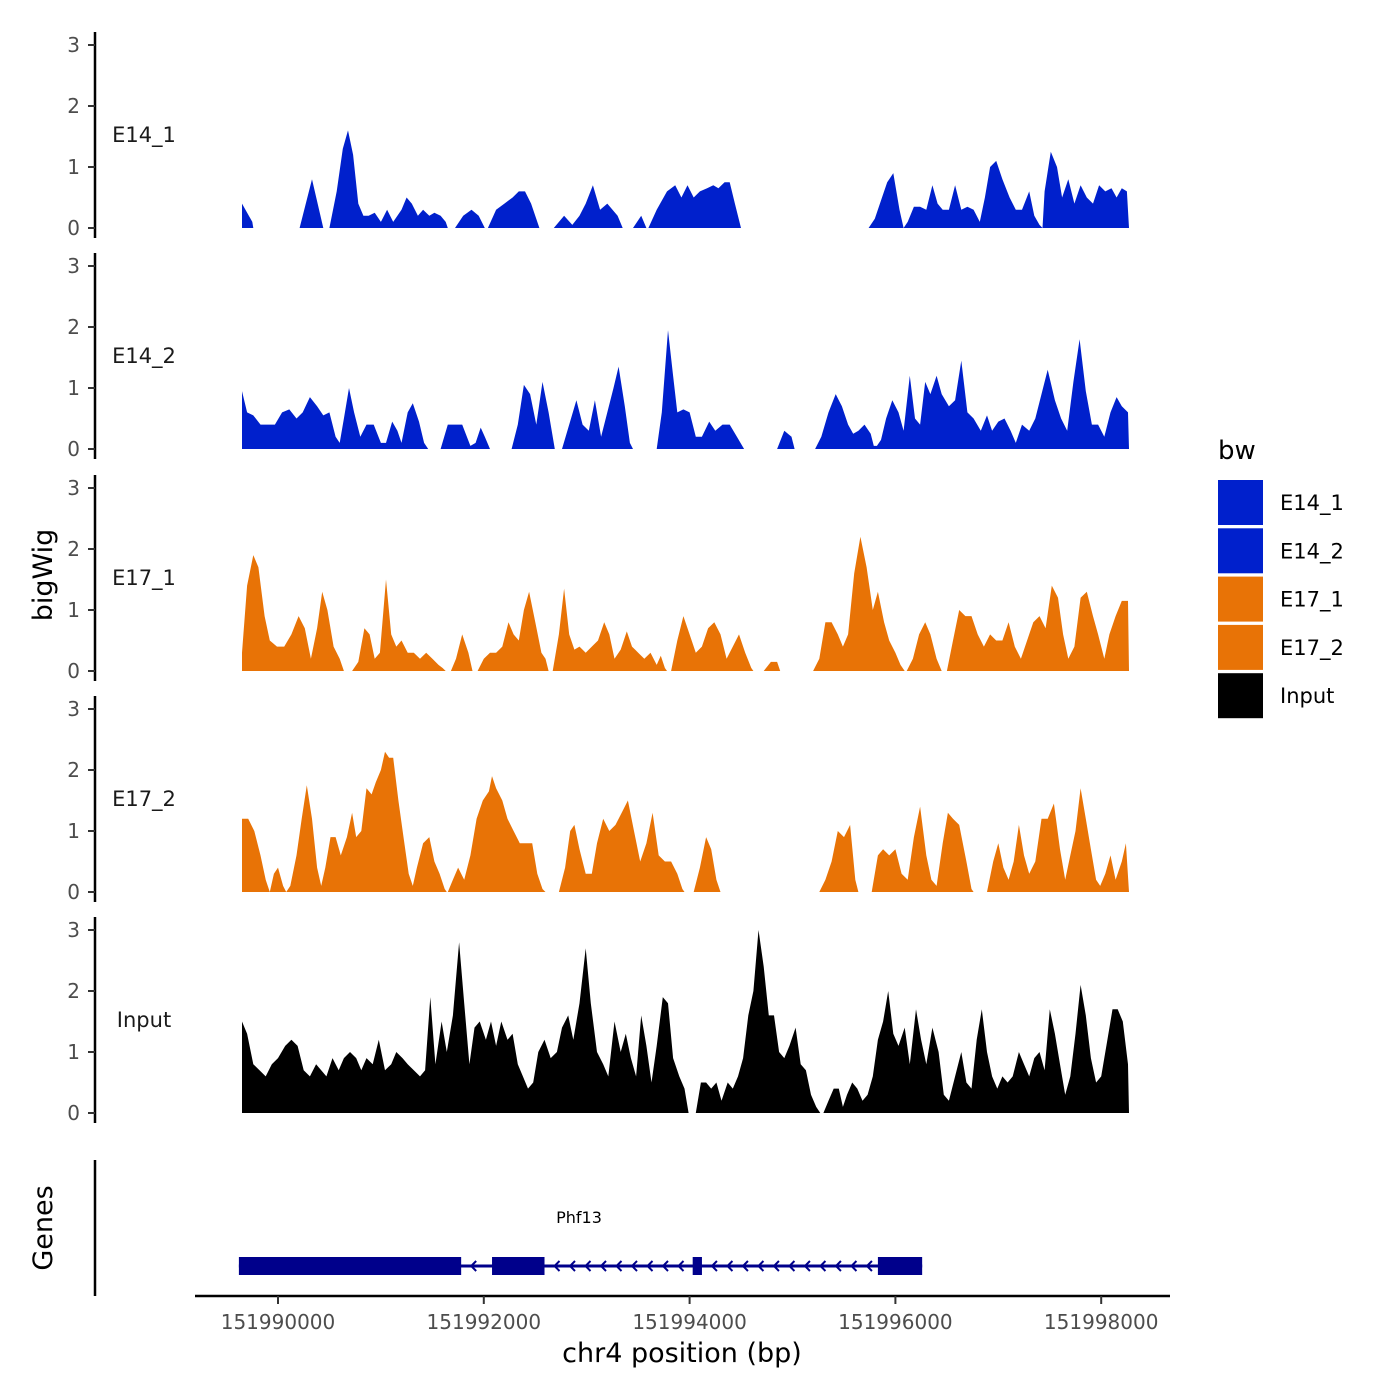  I want to click on track-E14_2: 0 1 2 3 E14_2, so click(598, 357).